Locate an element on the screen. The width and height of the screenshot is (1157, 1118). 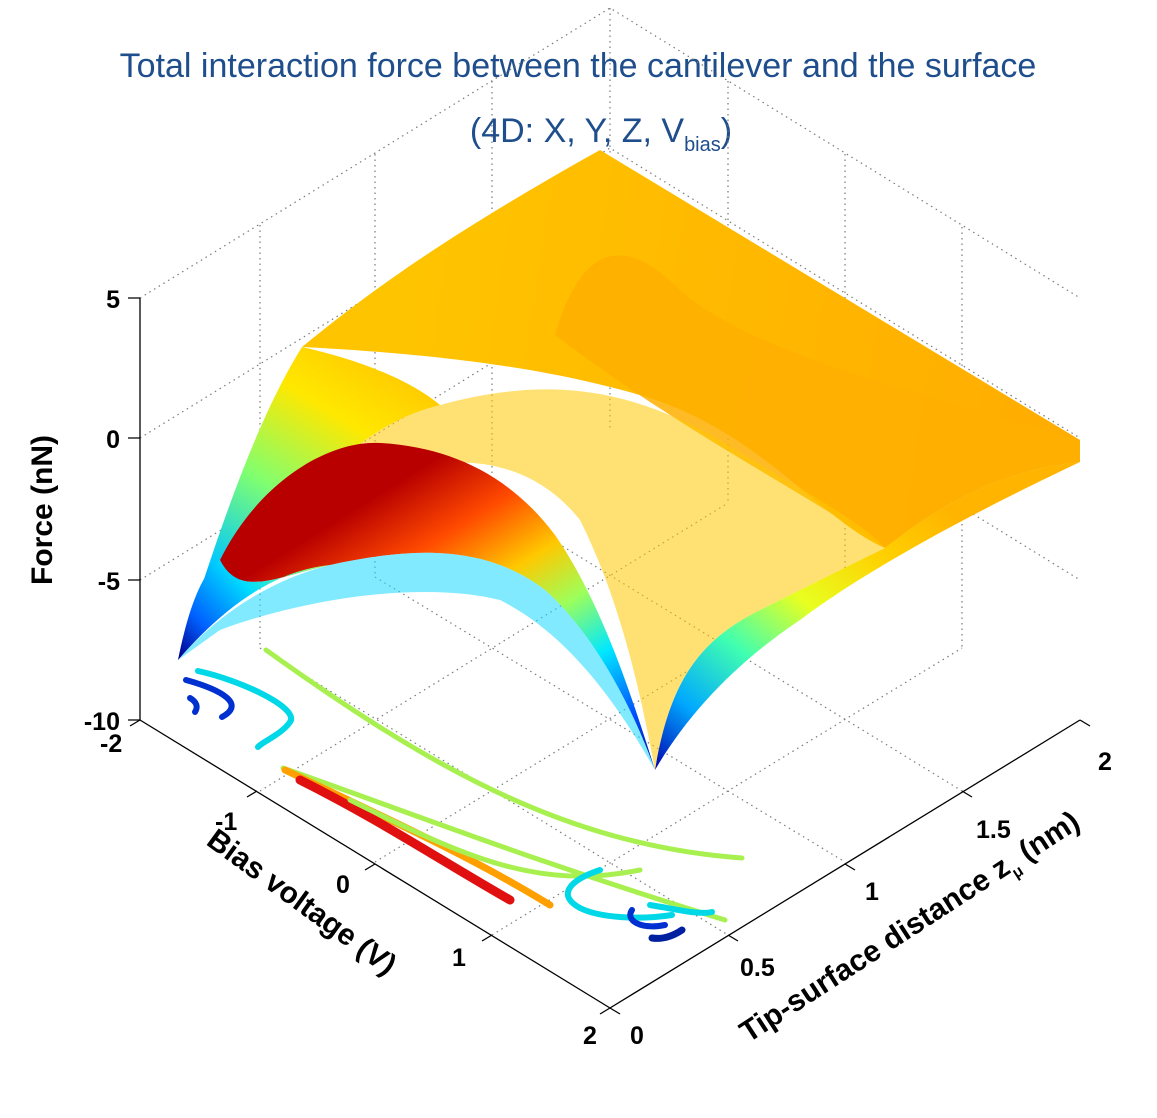
x-axis-label: Bias voltage (V) is located at coordinates (301, 902).